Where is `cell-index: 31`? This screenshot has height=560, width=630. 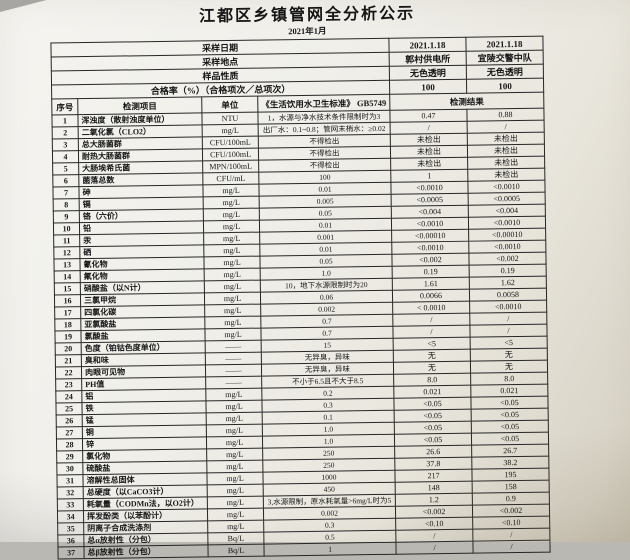 cell-index: 31 is located at coordinates (70, 480).